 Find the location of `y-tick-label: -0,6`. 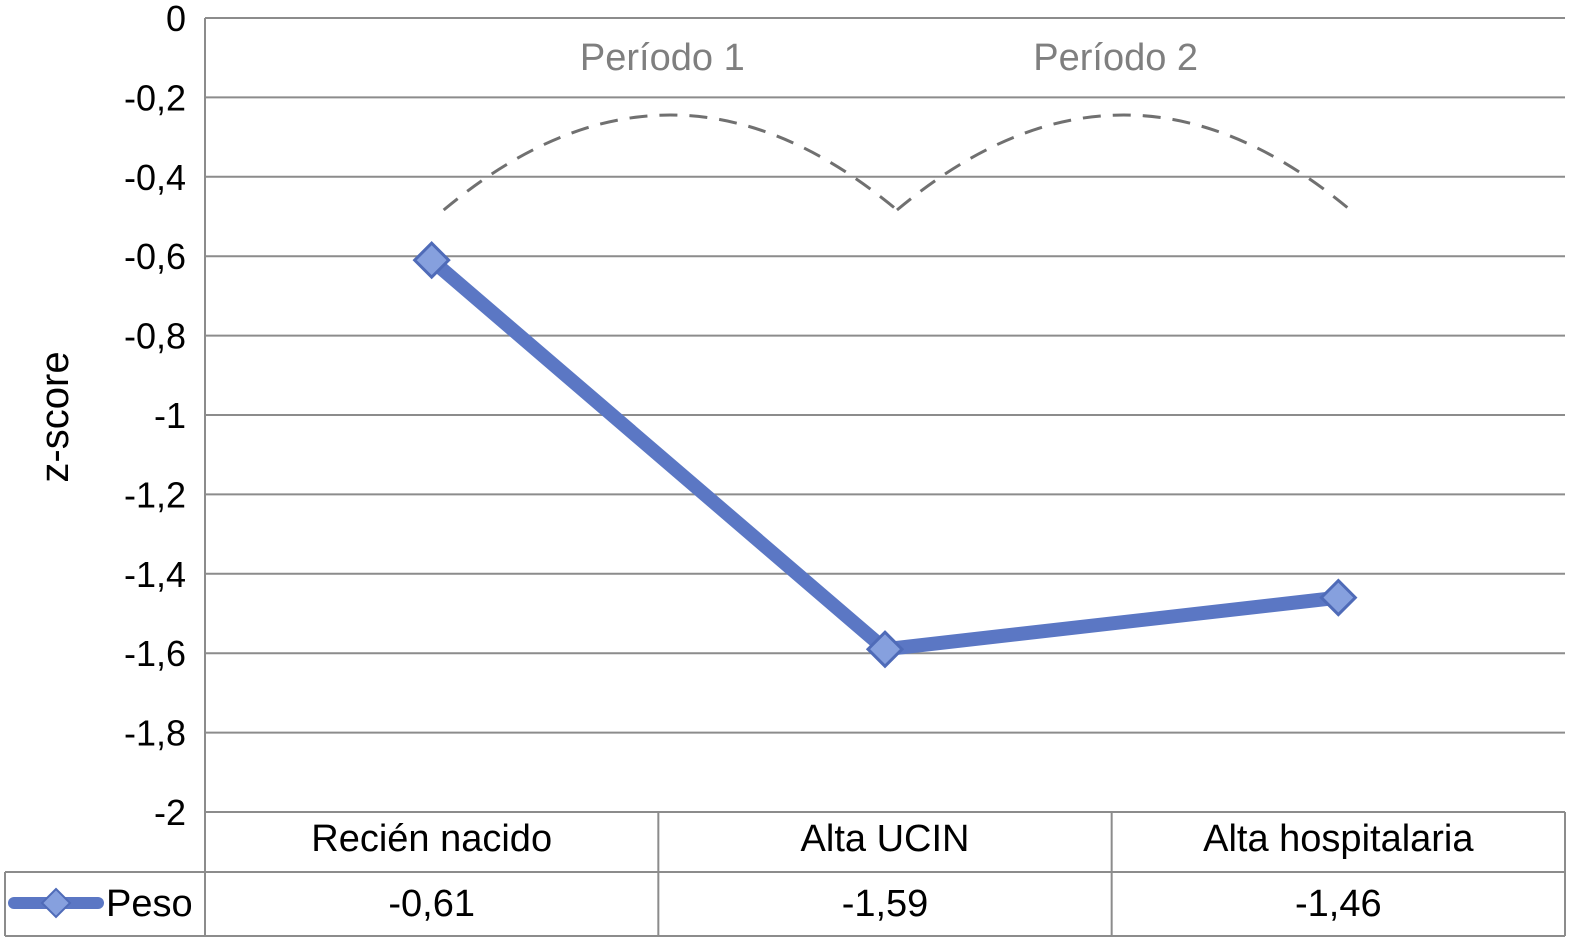

y-tick-label: -0,6 is located at coordinates (155, 256).